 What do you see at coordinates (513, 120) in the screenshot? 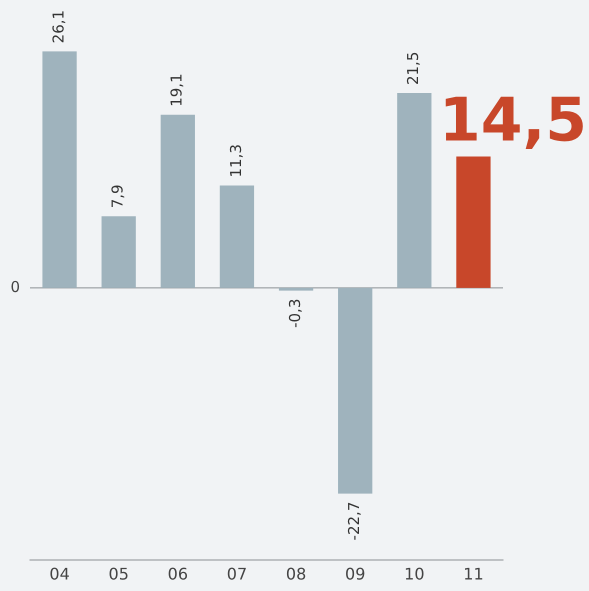
I see `data-label: 14,5` at bounding box center [513, 120].